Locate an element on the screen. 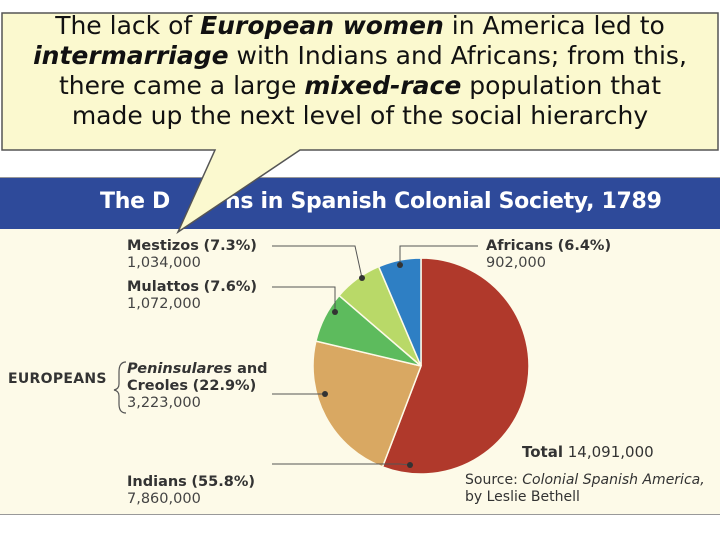 The image size is (720, 540). leader-mestizos is located at coordinates (317, 262).